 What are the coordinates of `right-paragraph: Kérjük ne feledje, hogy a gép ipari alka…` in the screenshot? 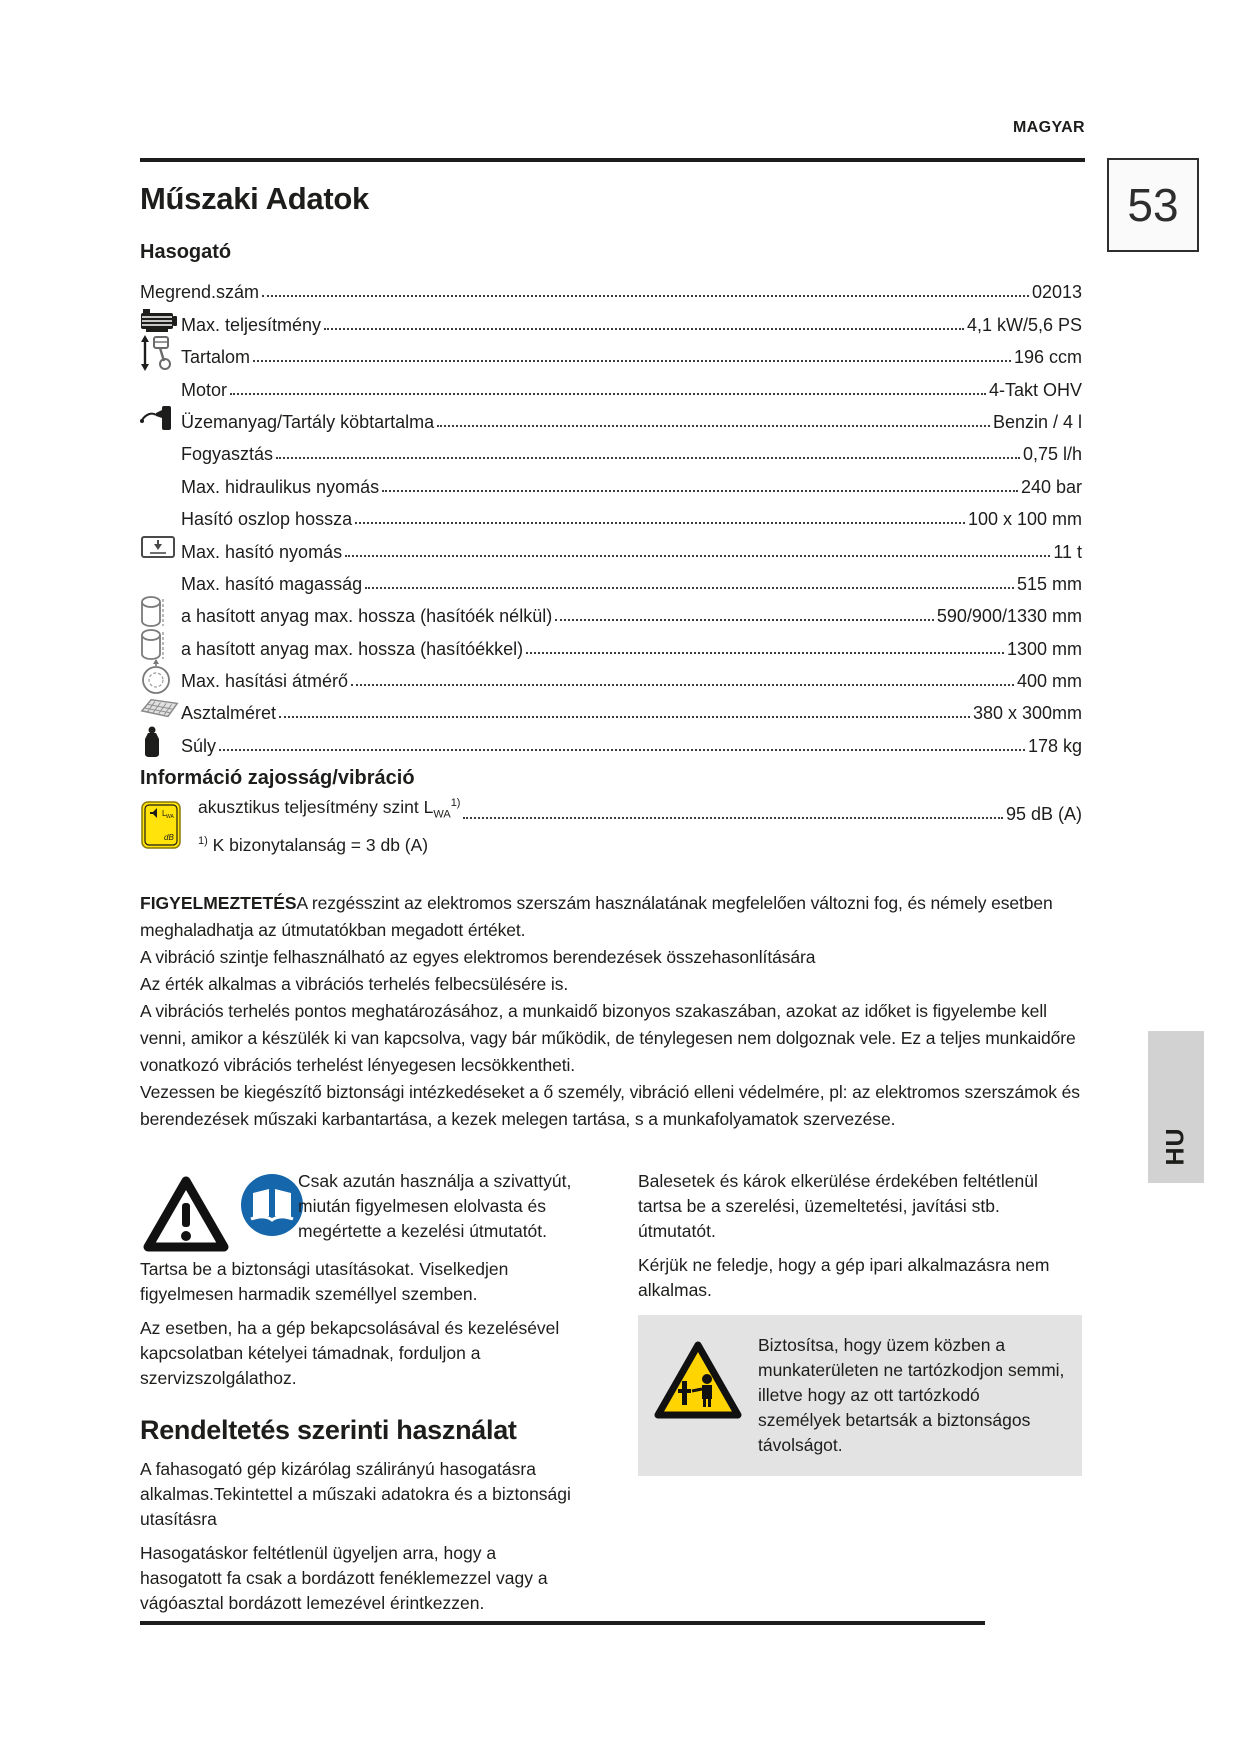 It's located at (844, 1277).